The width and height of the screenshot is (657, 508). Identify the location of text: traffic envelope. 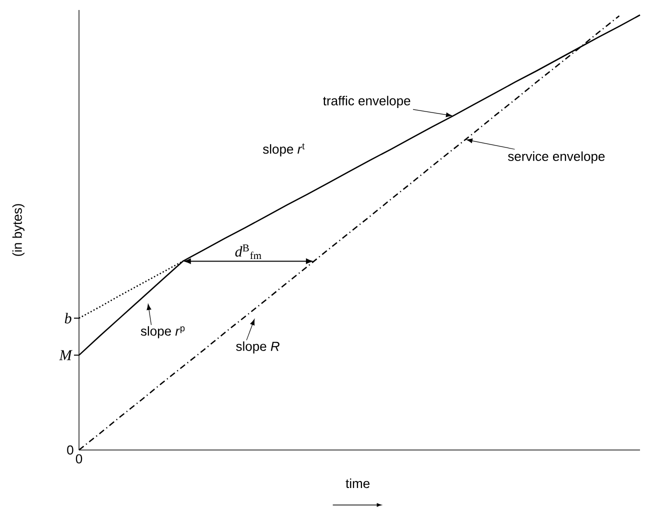
(366, 102).